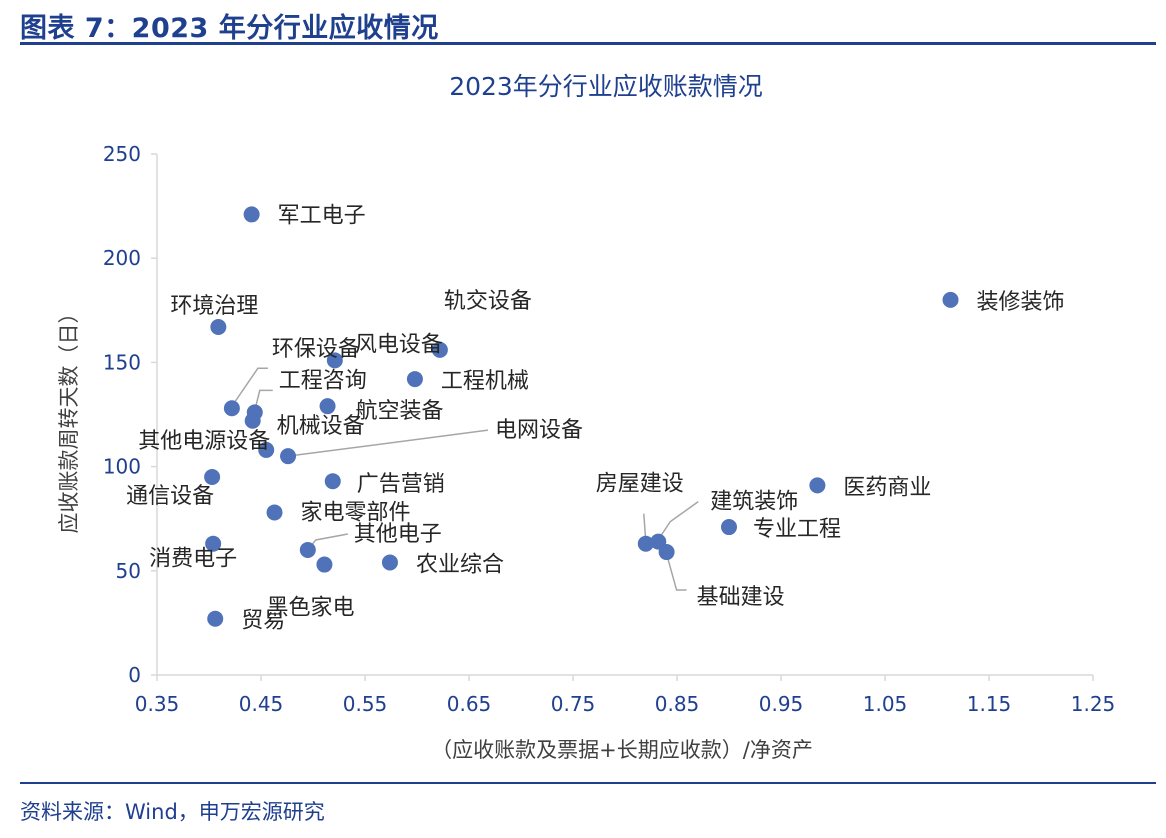  I want to click on point-label: 建筑装饰, so click(754, 502).